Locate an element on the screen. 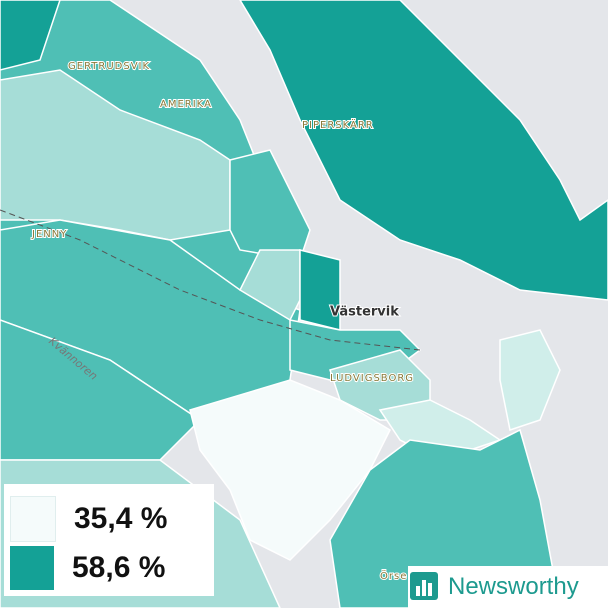 The width and height of the screenshot is (608, 608). legend-label: 35,4 % is located at coordinates (121, 518).